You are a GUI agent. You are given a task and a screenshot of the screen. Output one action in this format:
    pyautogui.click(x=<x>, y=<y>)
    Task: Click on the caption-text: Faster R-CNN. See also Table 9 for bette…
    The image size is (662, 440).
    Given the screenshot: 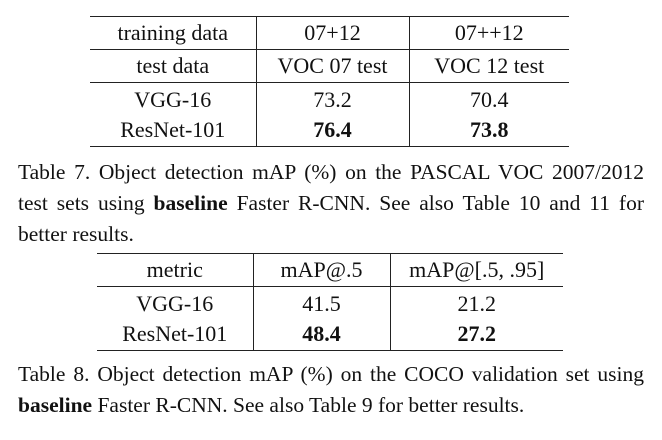 What is the action you would take?
    pyautogui.click(x=308, y=405)
    